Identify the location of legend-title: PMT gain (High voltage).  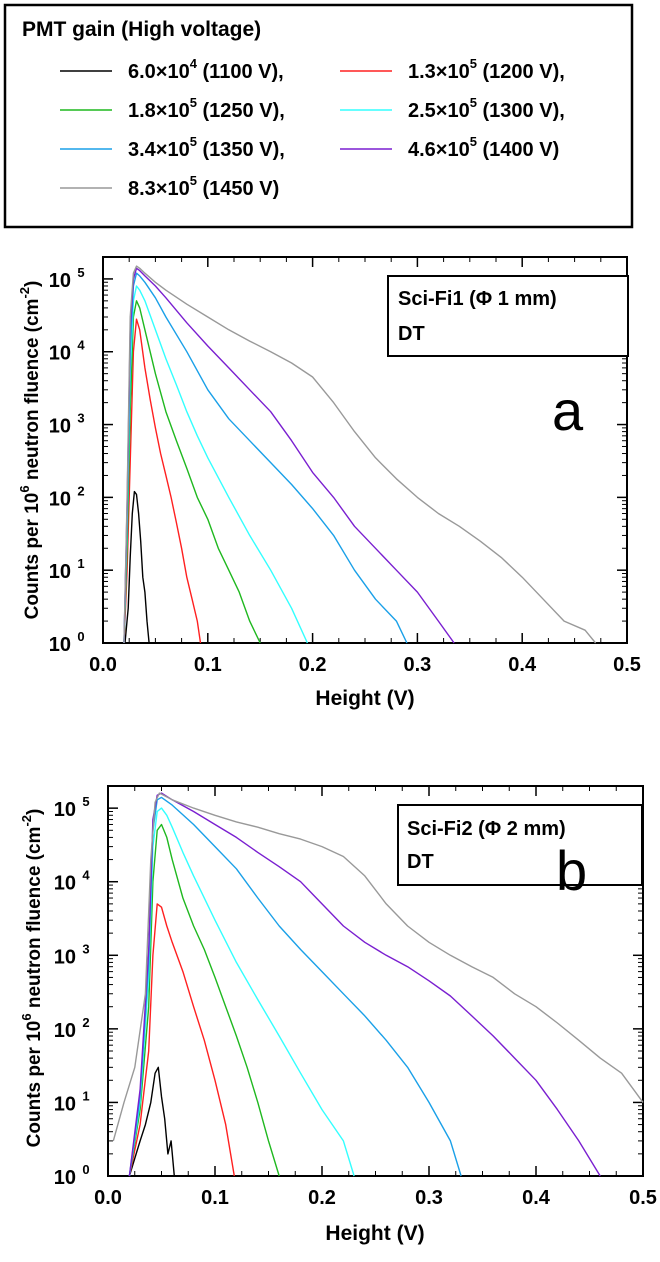
(141, 29).